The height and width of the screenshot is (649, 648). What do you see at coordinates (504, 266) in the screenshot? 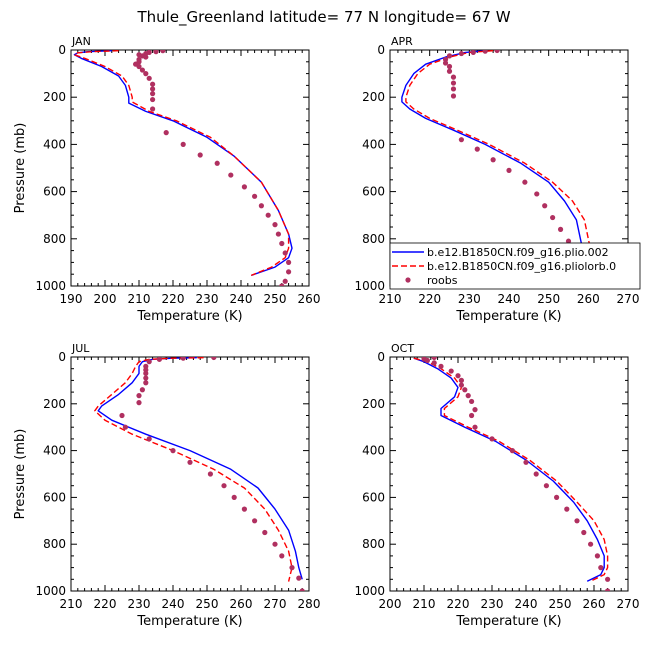
I see `legend-entry: b.e12.B1850CN.f09_g16.pliolorb.0` at bounding box center [504, 266].